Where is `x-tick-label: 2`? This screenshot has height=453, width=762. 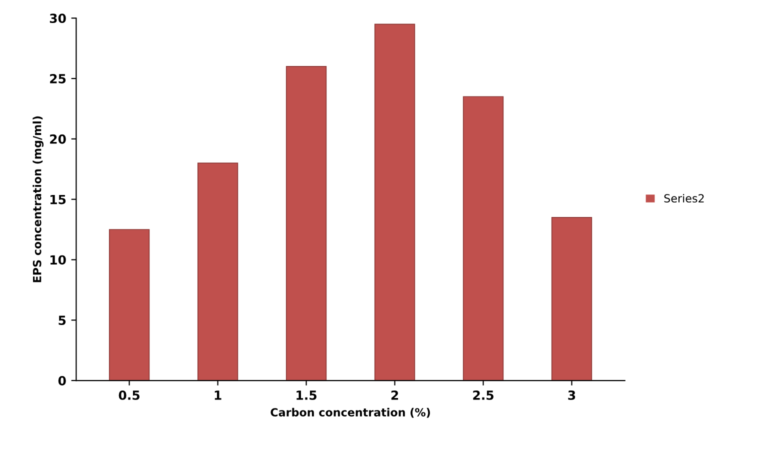
x-tick-label: 2 is located at coordinates (394, 395).